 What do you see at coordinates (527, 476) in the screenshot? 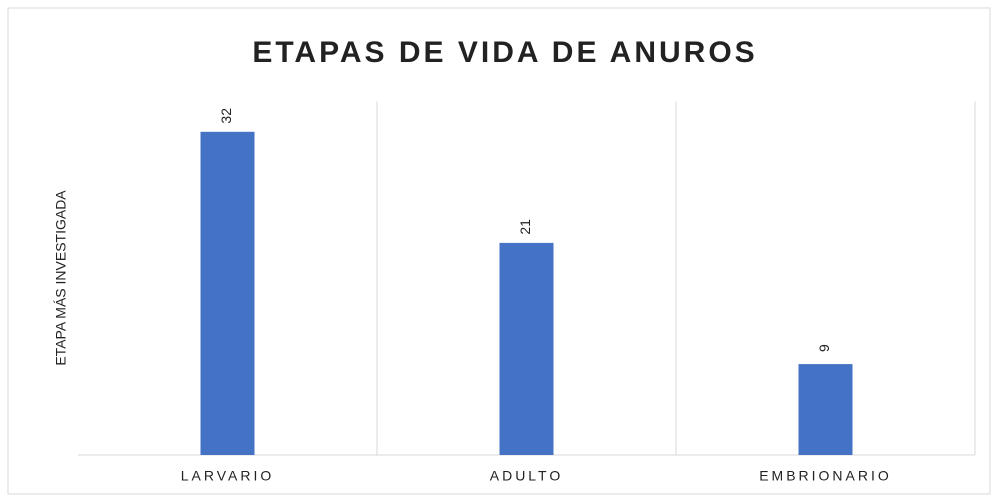
I see `x-tick-label: ADULTO` at bounding box center [527, 476].